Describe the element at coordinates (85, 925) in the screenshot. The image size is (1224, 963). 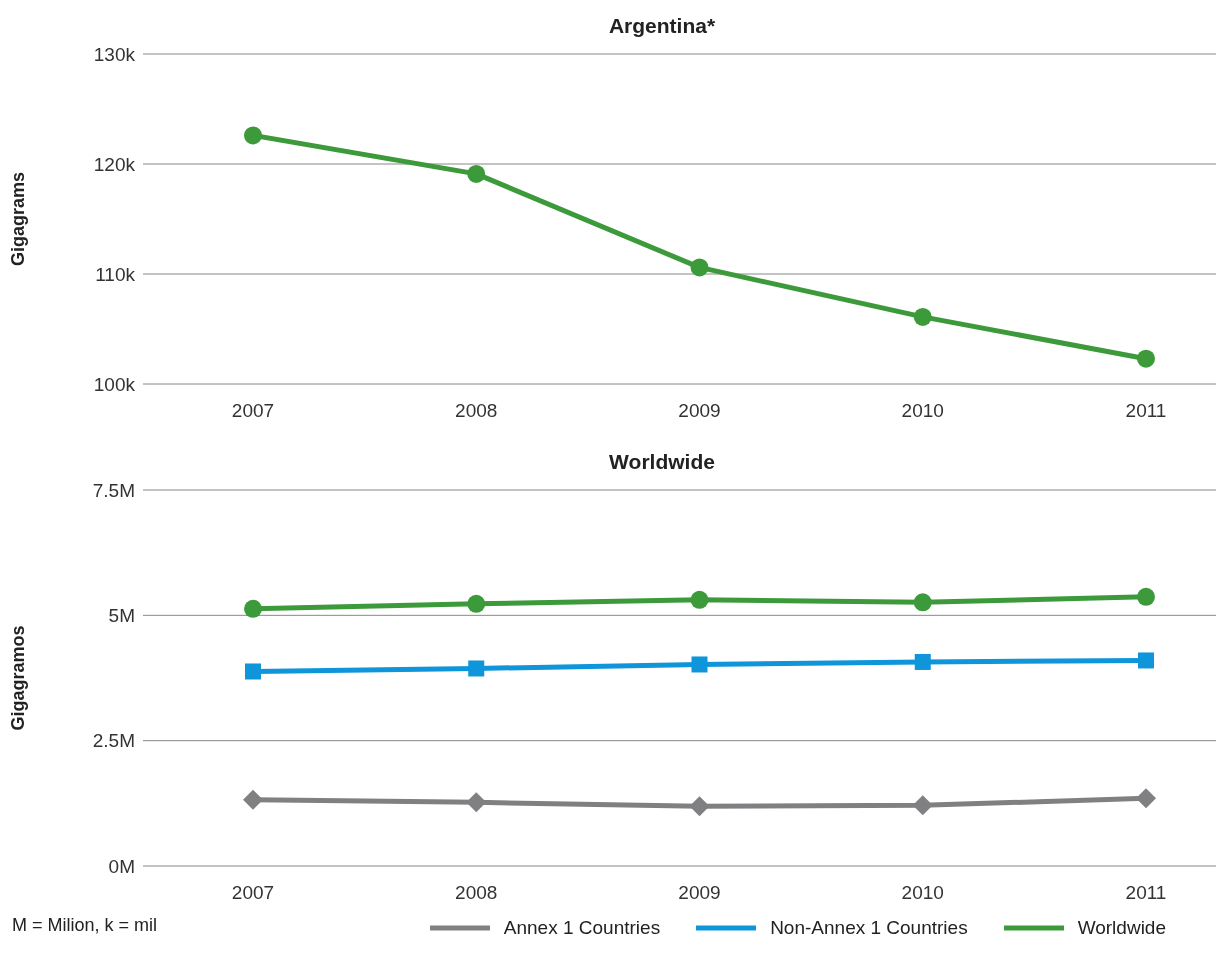
I see `text: M = Milion, k = mil` at that location.